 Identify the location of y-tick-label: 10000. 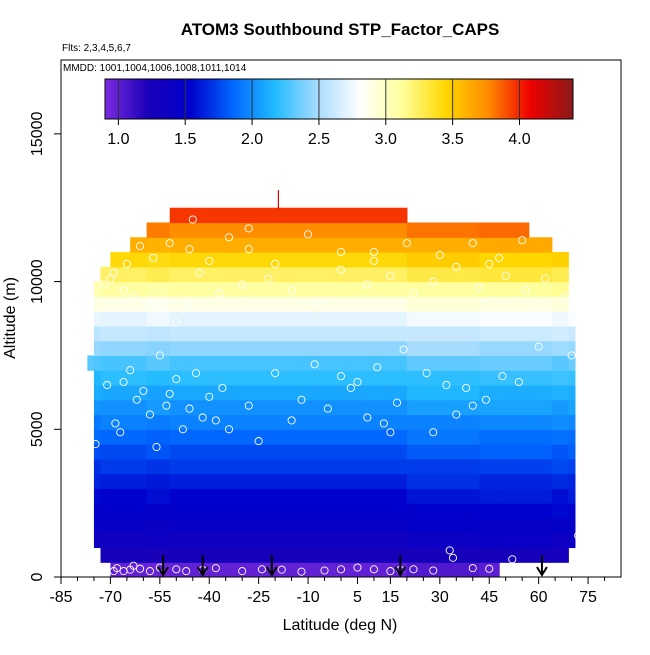
(37, 281).